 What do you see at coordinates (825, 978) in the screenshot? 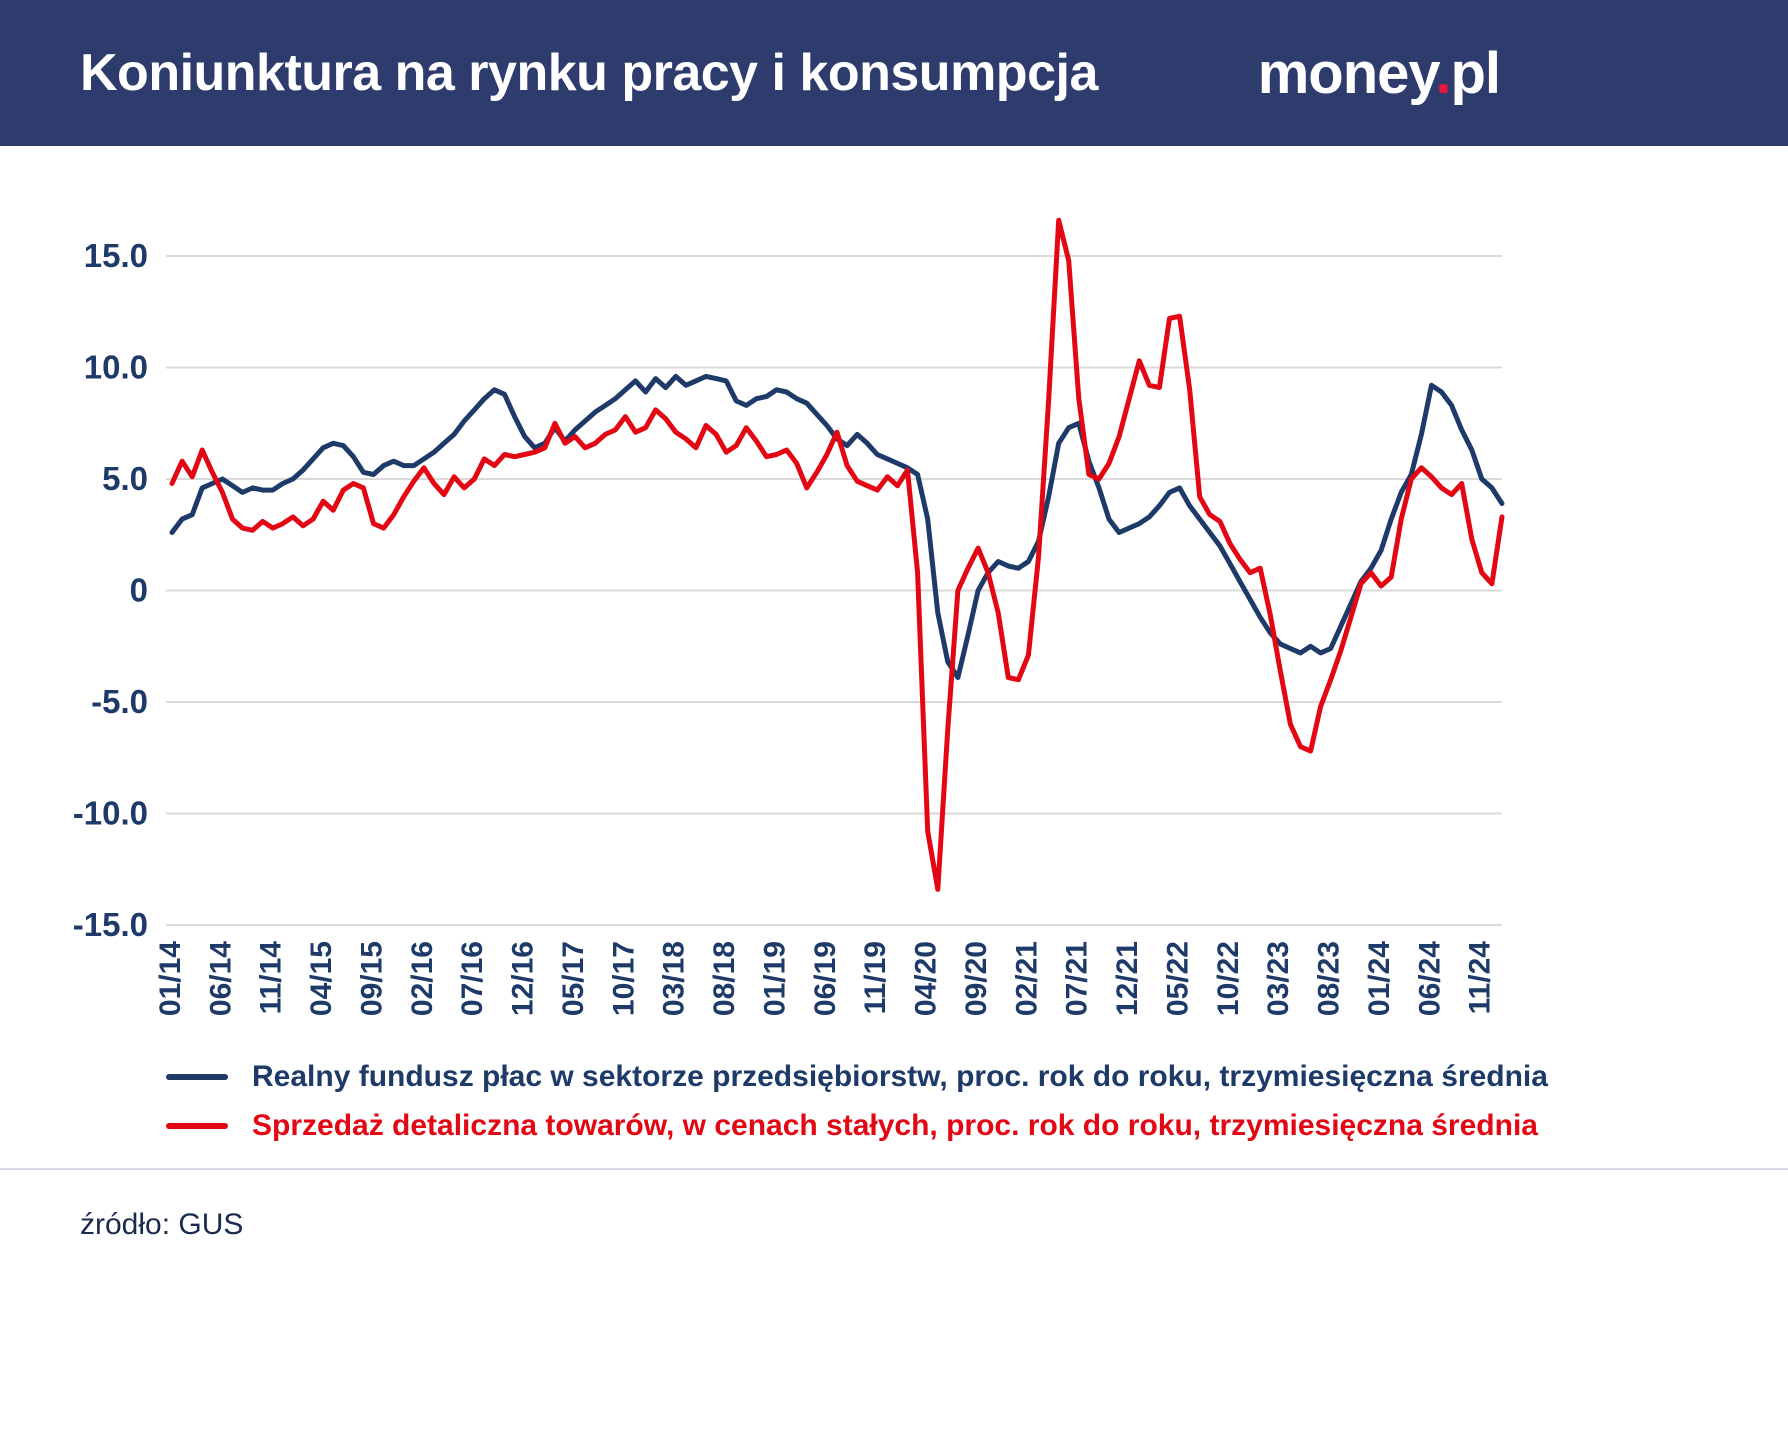
I see `x-axis-label: 06/19` at bounding box center [825, 978].